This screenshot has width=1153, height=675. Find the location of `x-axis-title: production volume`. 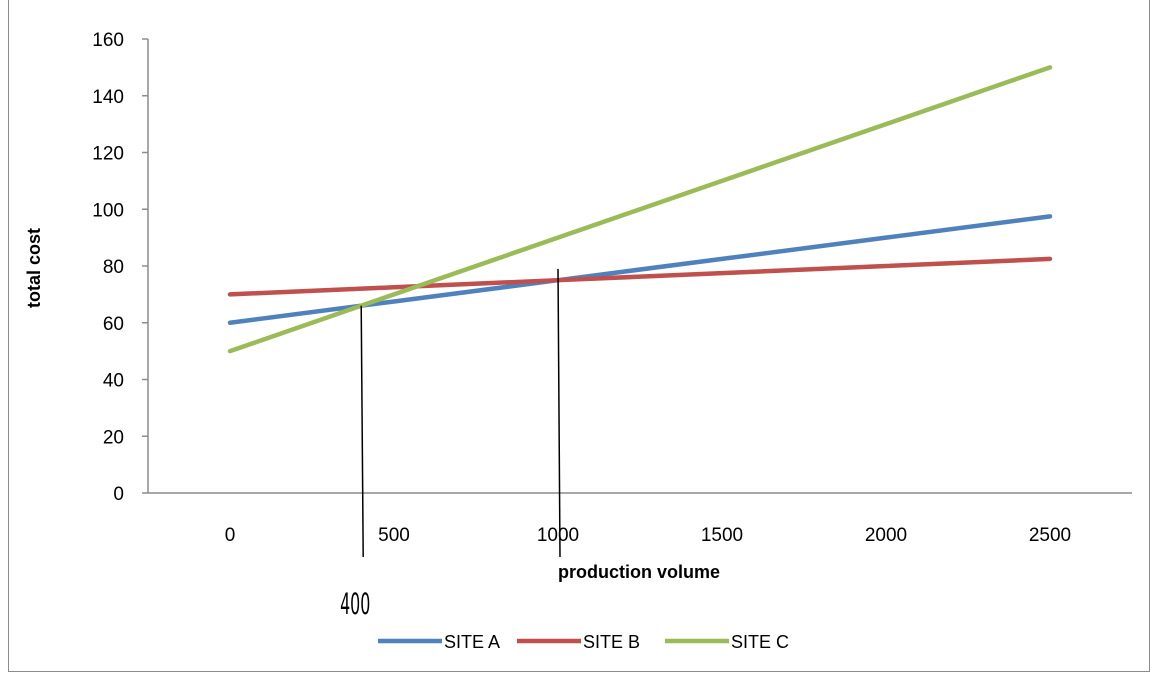

x-axis-title: production volume is located at coordinates (639, 572).